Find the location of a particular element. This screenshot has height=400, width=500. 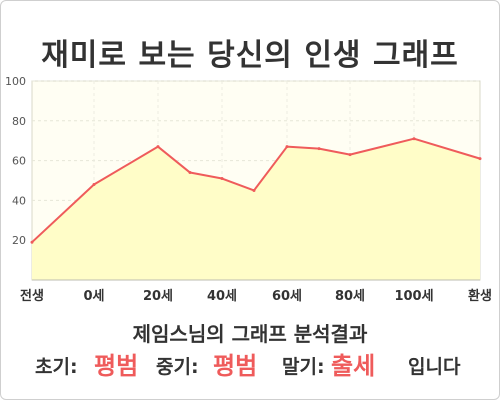

phase-ending: 입니다 is located at coordinates (434, 367).